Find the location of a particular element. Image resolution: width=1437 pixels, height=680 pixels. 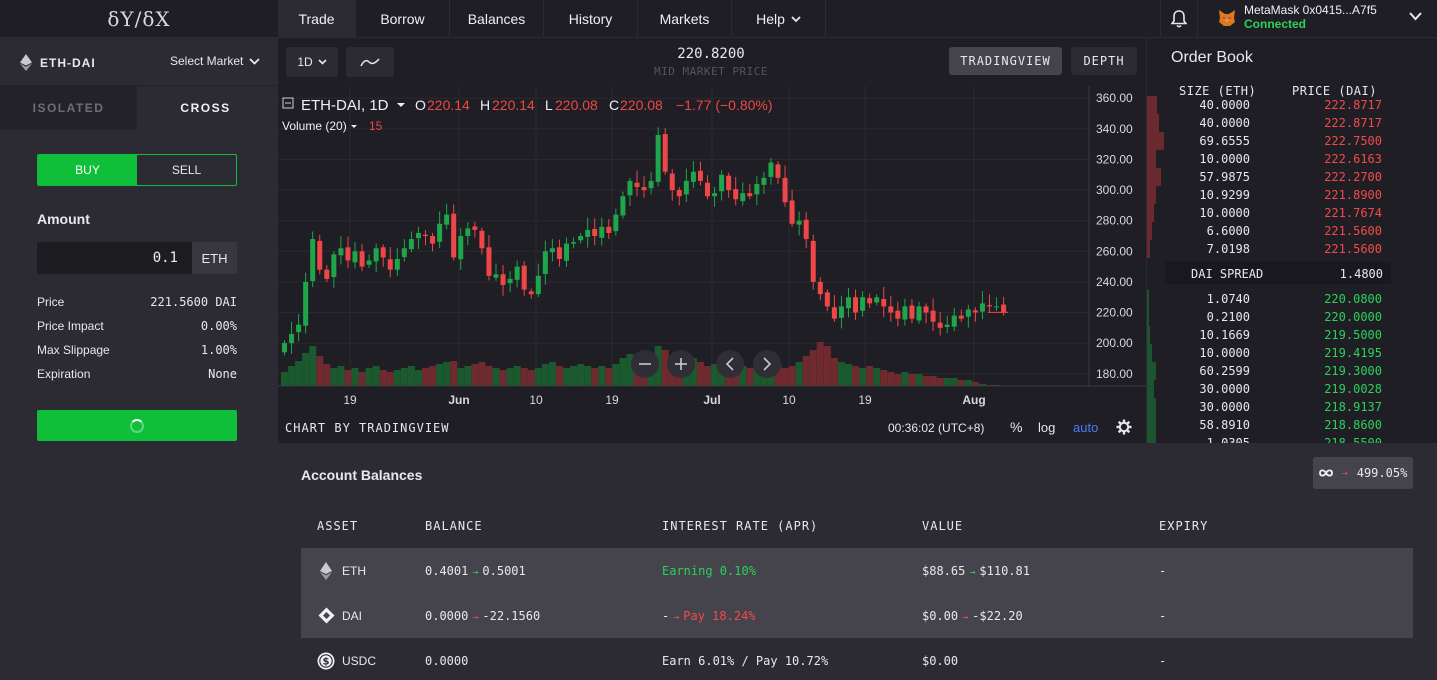

price-tick-label: 220.00 is located at coordinates (1114, 313).